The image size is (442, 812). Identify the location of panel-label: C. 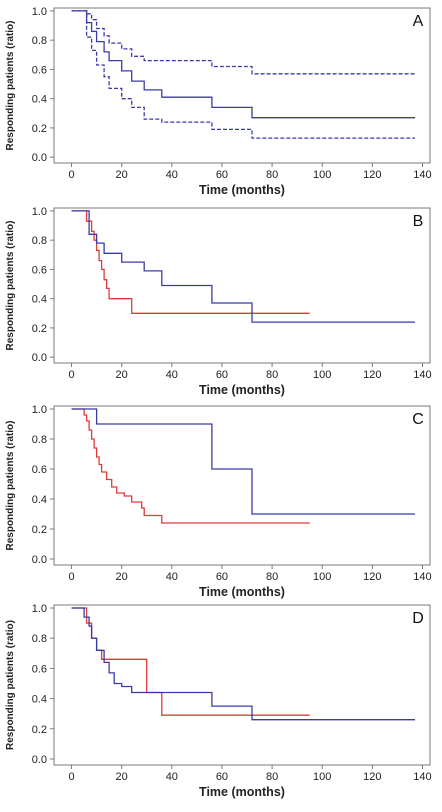
(418, 419).